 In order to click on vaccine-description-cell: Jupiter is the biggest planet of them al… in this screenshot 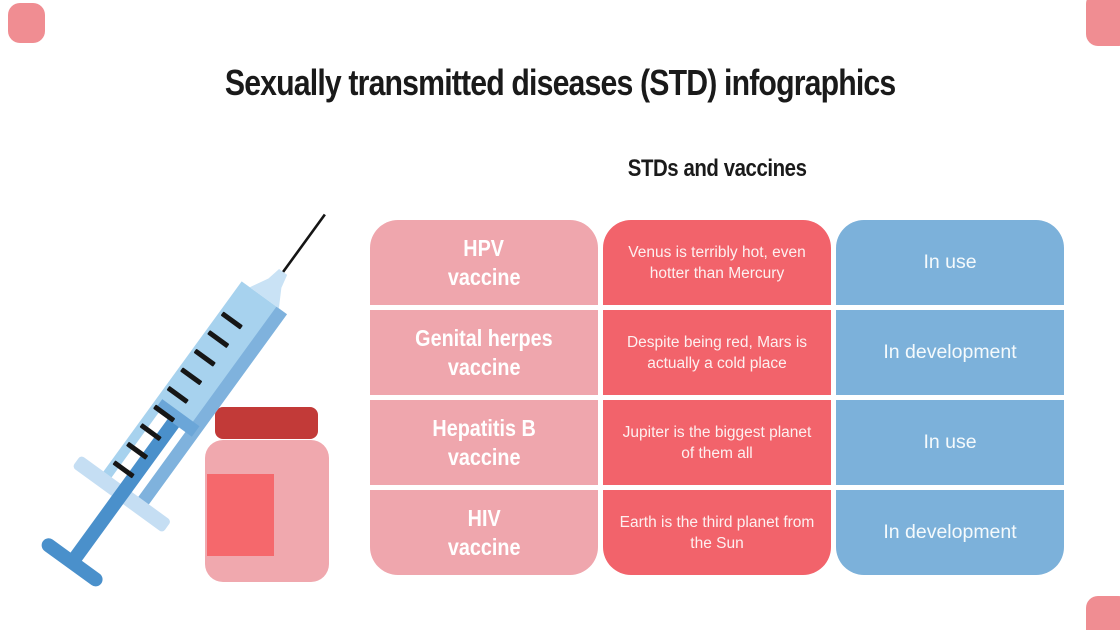, I will do `click(717, 442)`.